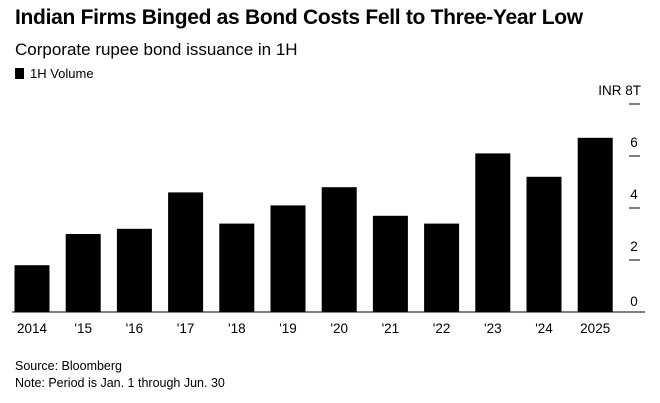  I want to click on x-tick-label: '21, so click(391, 328).